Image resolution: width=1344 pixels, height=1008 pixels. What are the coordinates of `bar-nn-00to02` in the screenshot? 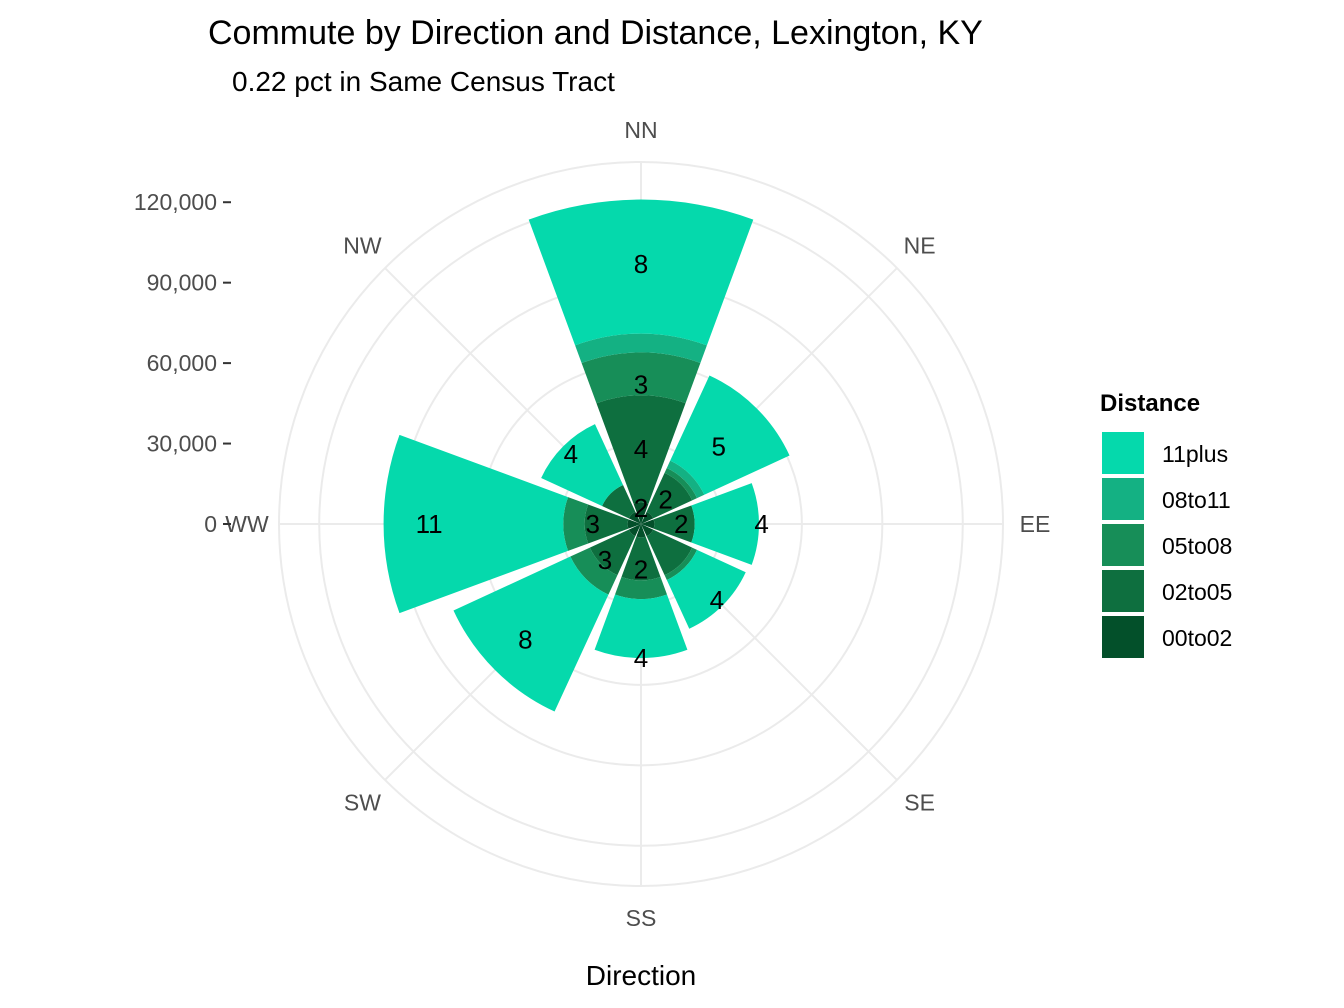 It's located at (641, 513).